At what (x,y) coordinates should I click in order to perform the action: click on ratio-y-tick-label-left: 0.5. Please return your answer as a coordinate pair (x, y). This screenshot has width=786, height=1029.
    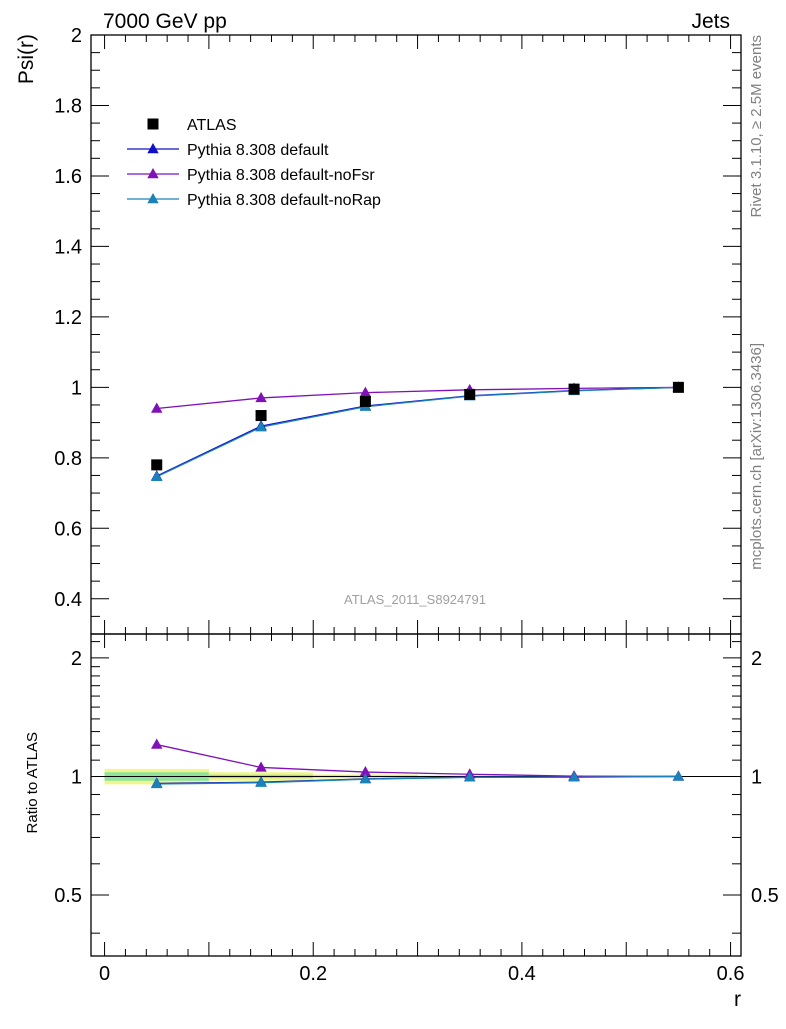
    Looking at the image, I should click on (68, 896).